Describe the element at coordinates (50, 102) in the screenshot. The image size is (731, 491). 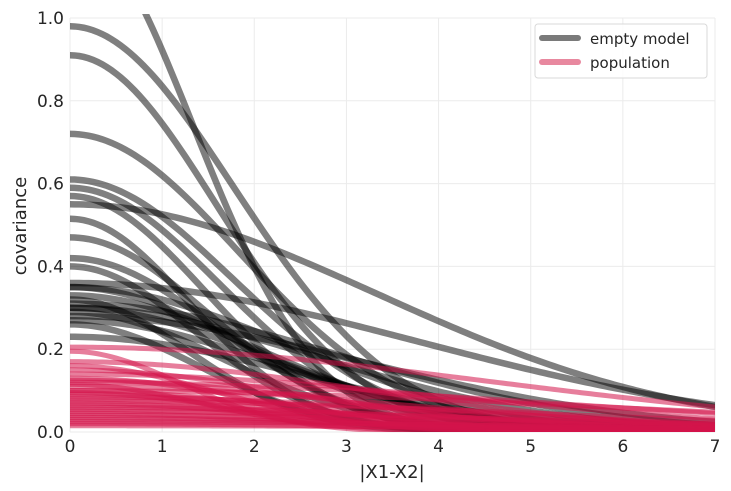
I see `y-tick-label: 0.8` at that location.